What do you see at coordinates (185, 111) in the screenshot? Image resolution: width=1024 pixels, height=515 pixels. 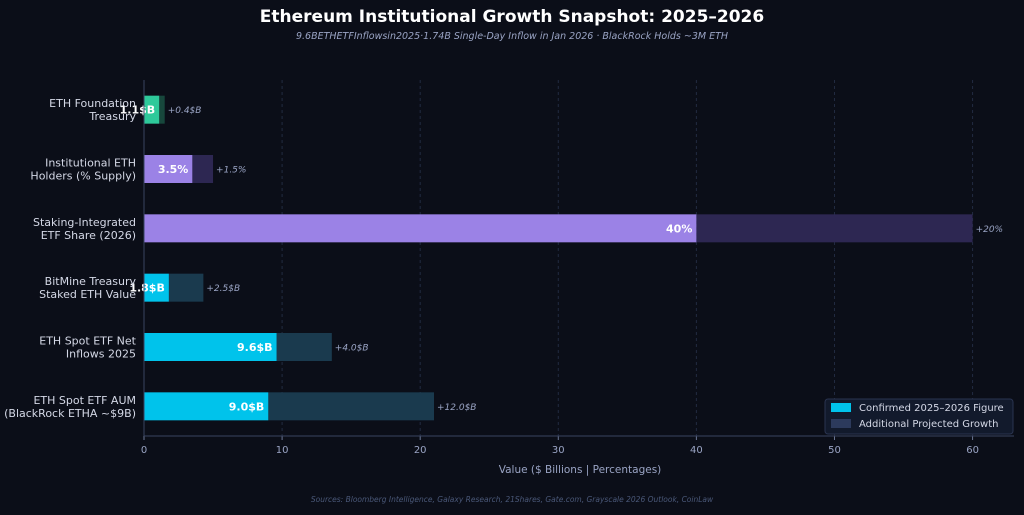 I see `growth-label: +0.4$B` at bounding box center [185, 111].